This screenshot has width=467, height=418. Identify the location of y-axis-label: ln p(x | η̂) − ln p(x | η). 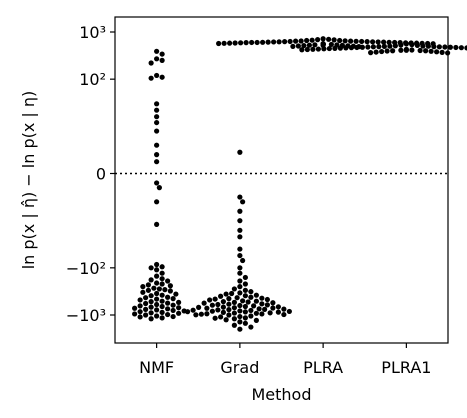
(28, 180).